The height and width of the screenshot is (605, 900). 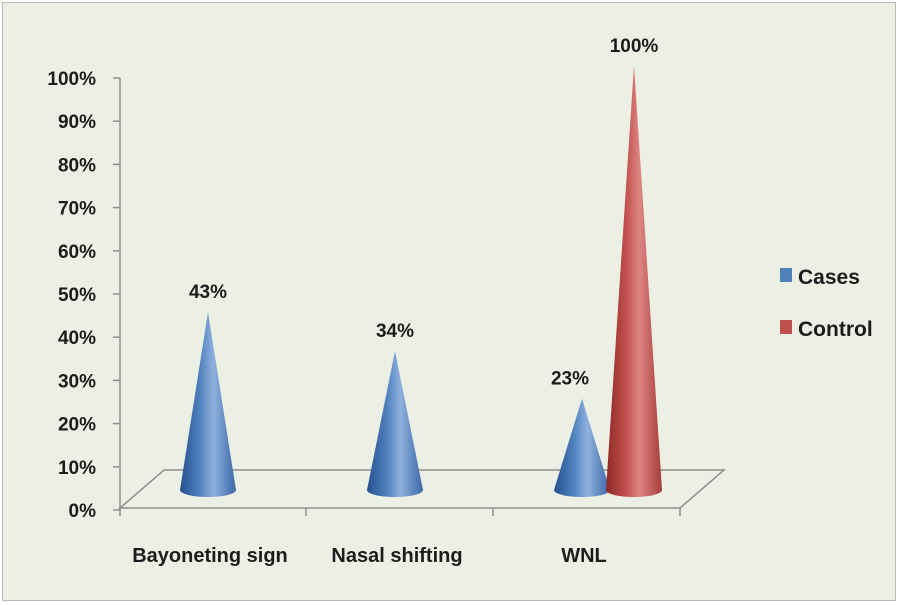 What do you see at coordinates (400, 512) in the screenshot?
I see `x-axis-ticks` at bounding box center [400, 512].